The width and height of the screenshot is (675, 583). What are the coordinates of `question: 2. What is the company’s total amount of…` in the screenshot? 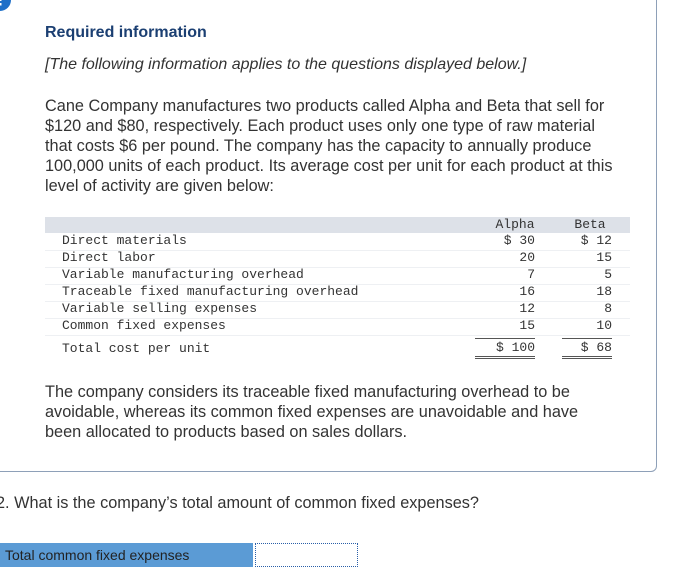 It's located at (239, 503).